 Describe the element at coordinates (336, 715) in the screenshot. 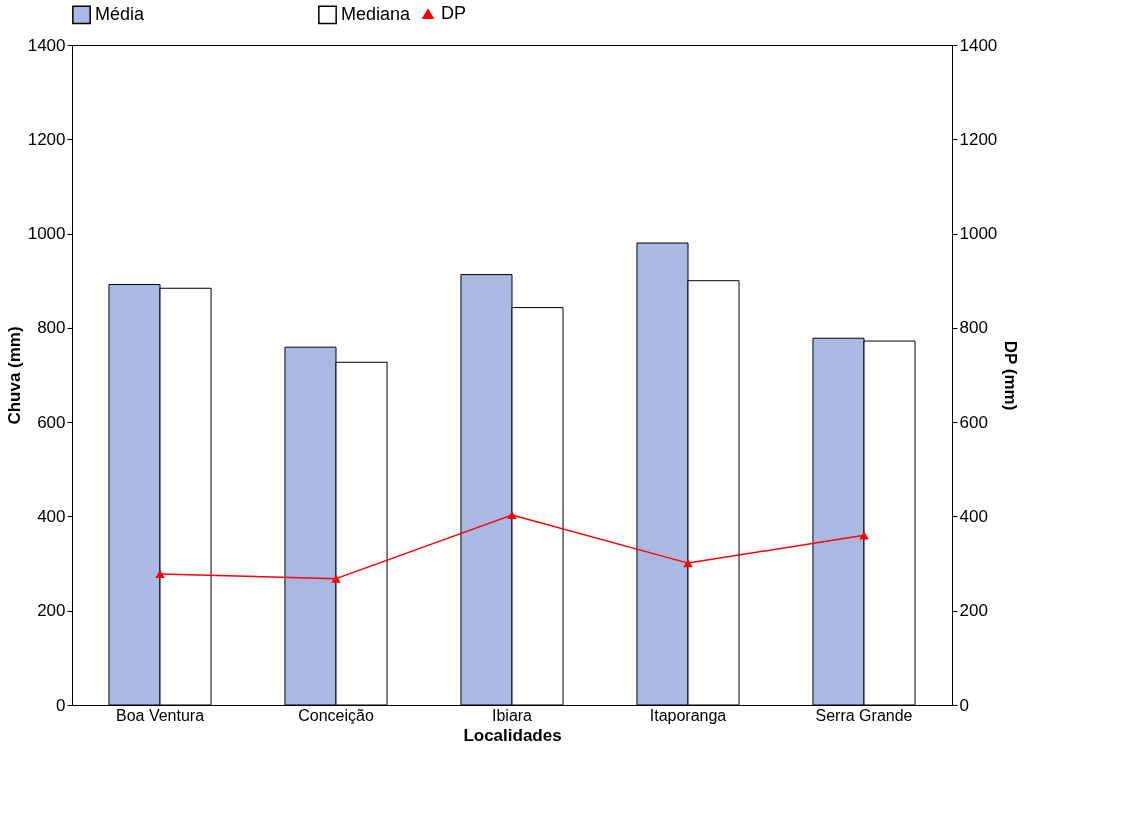

I see `x-tick-label: Conceição` at that location.